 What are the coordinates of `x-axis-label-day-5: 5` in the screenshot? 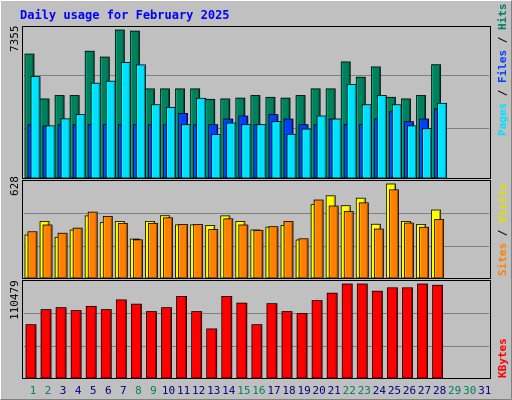 It's located at (93, 390).